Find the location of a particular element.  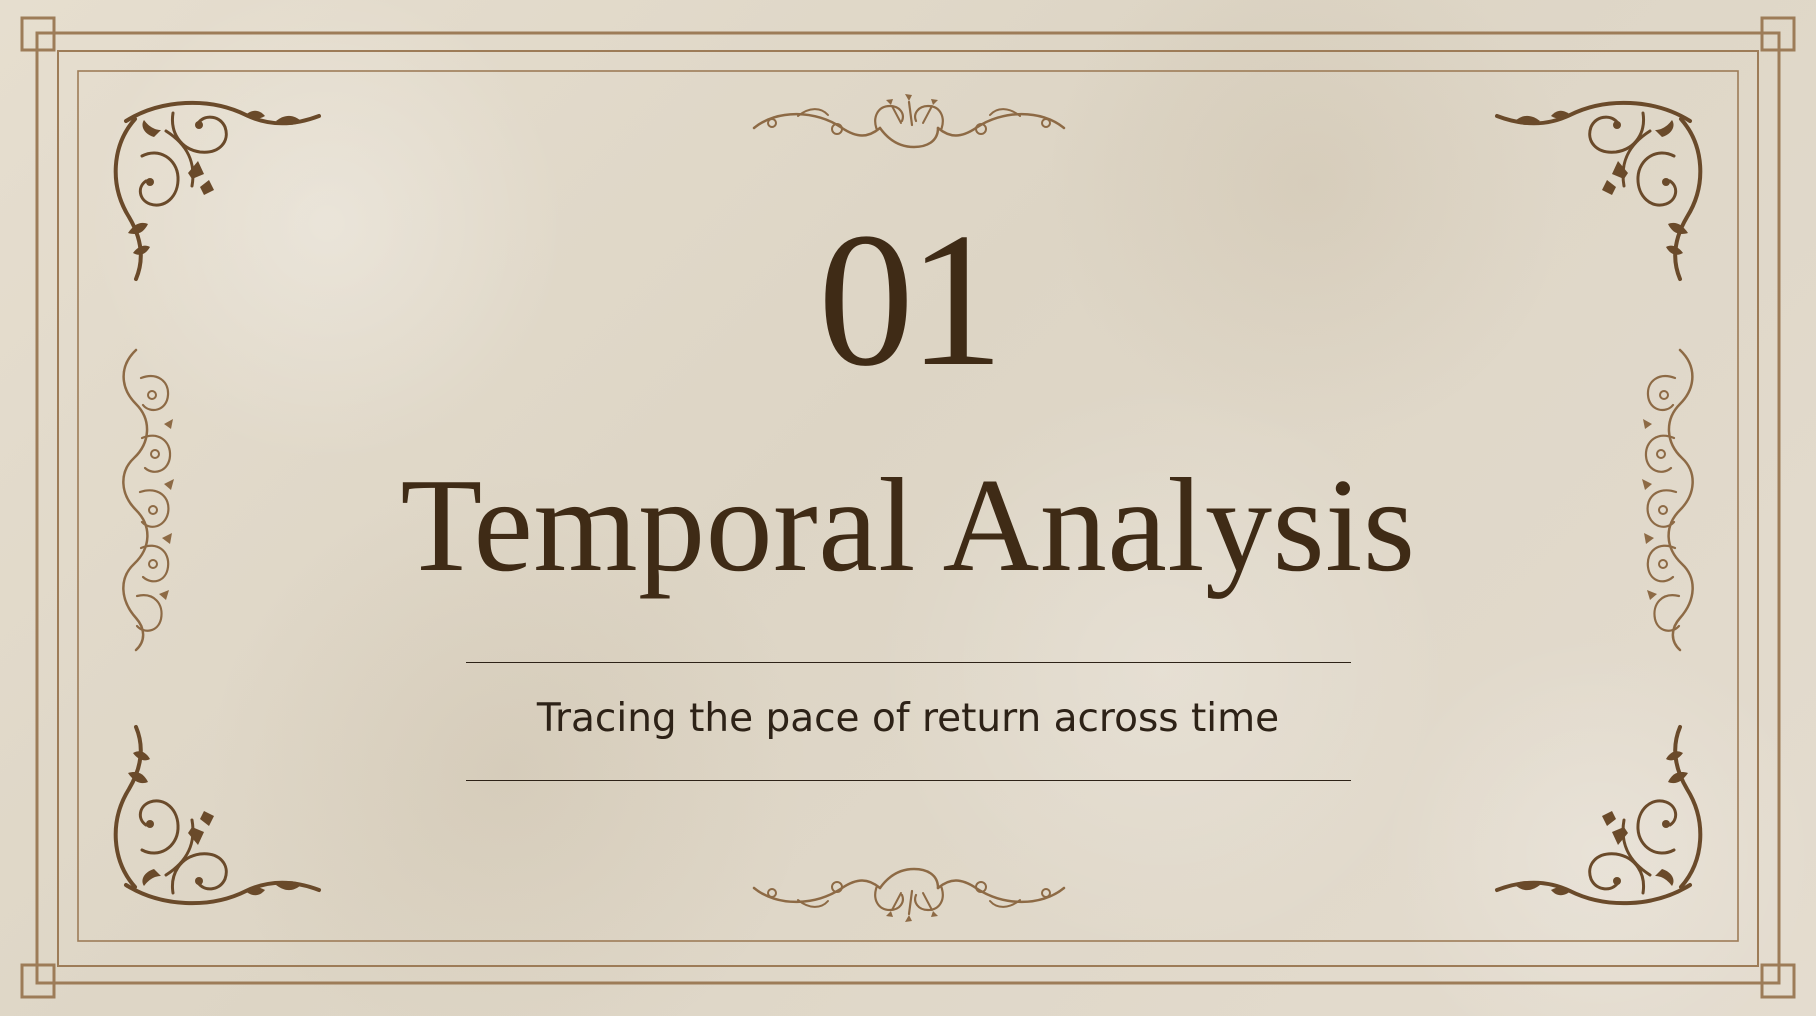

subtitle-top-rule is located at coordinates (908, 662).